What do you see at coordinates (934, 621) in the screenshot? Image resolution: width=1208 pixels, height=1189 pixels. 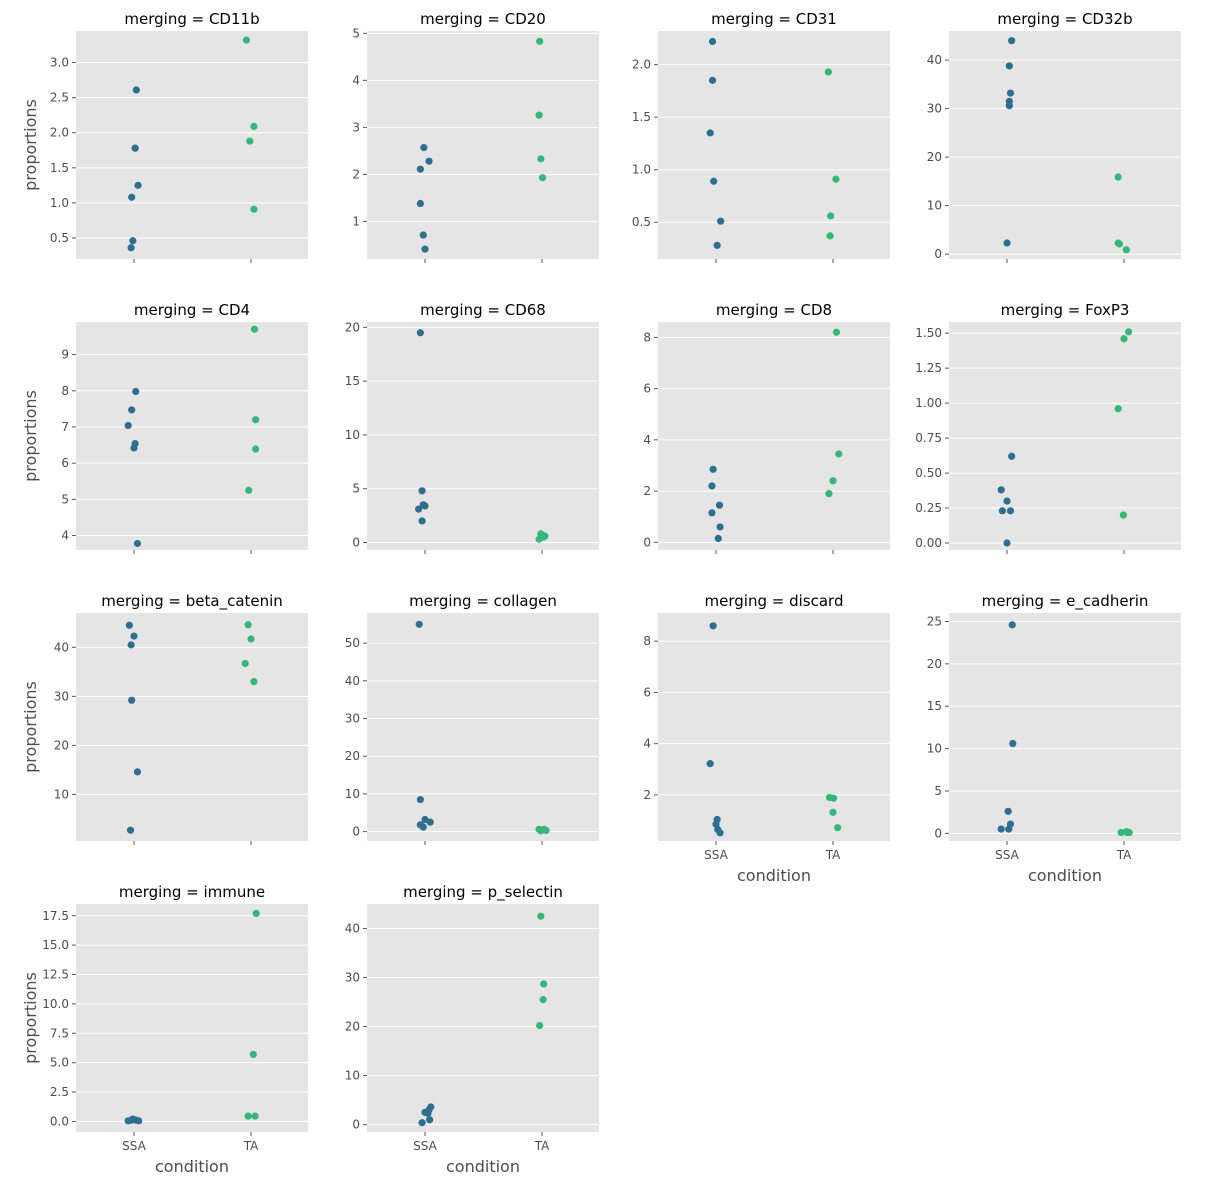 I see `y-tick-label: 25` at bounding box center [934, 621].